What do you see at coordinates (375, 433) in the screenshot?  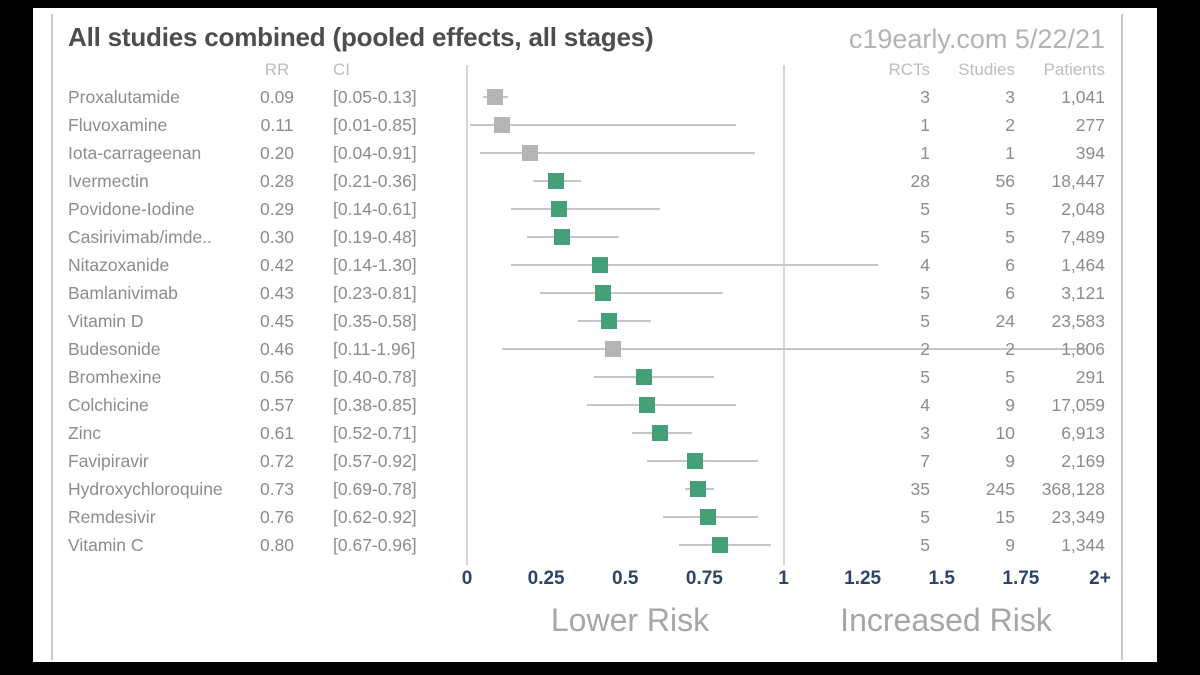 I see `ci-value: [0.52-0.71]` at bounding box center [375, 433].